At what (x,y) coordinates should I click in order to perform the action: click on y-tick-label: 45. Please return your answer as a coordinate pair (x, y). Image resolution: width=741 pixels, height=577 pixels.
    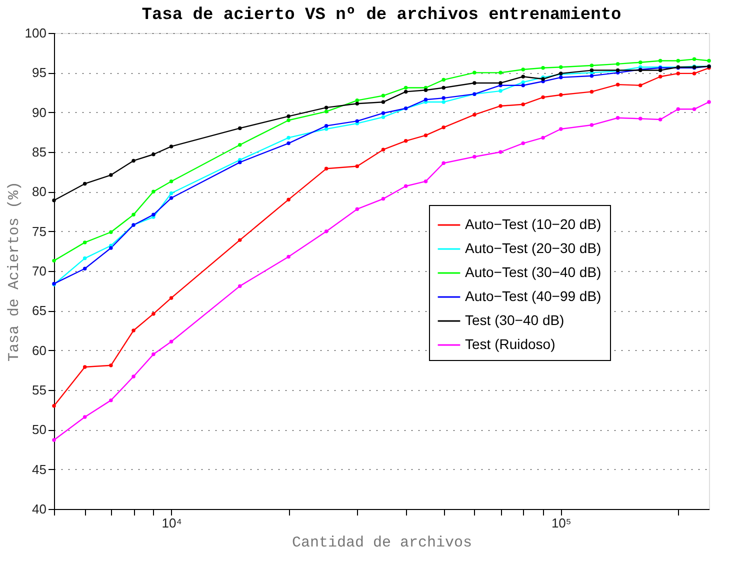
    Looking at the image, I should click on (39, 469).